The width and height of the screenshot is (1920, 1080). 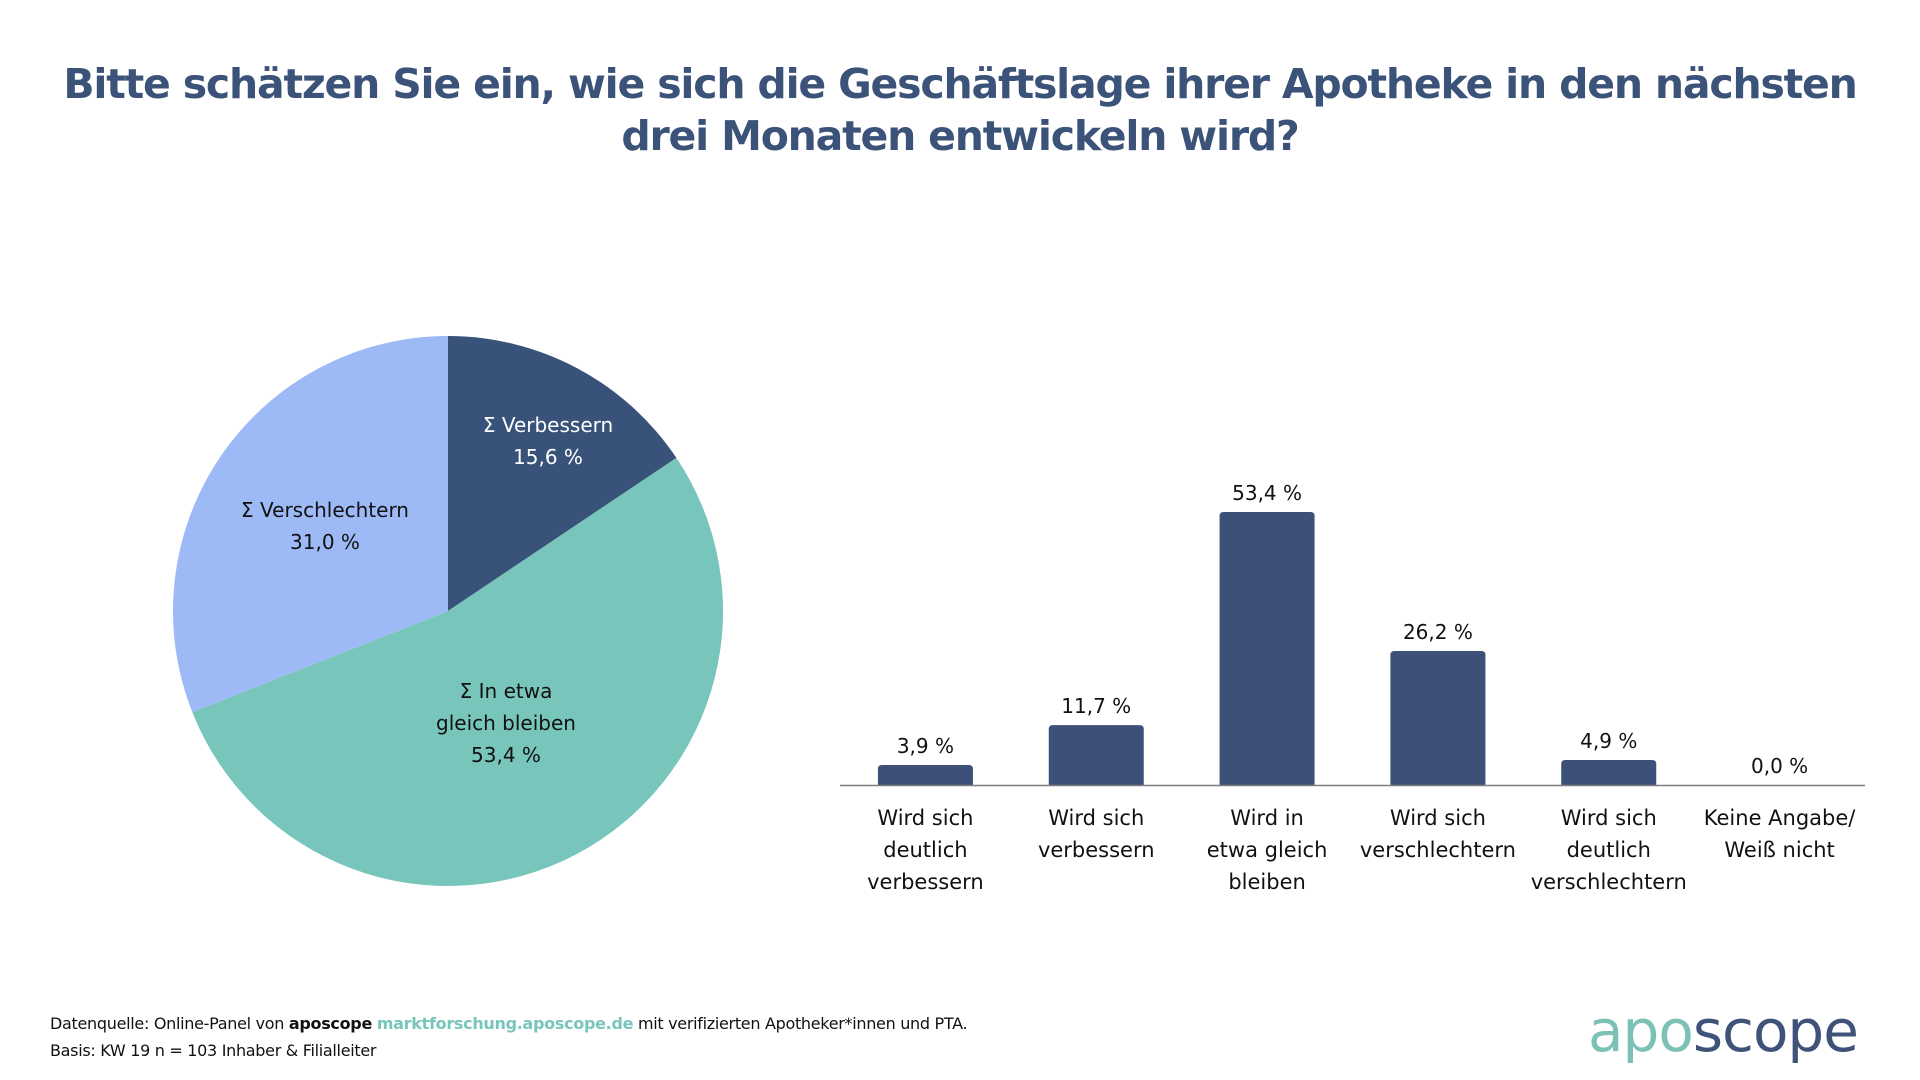 What do you see at coordinates (325, 526) in the screenshot?
I see `pie-slice-label-3: Σ Verschlechtern 31,0 %` at bounding box center [325, 526].